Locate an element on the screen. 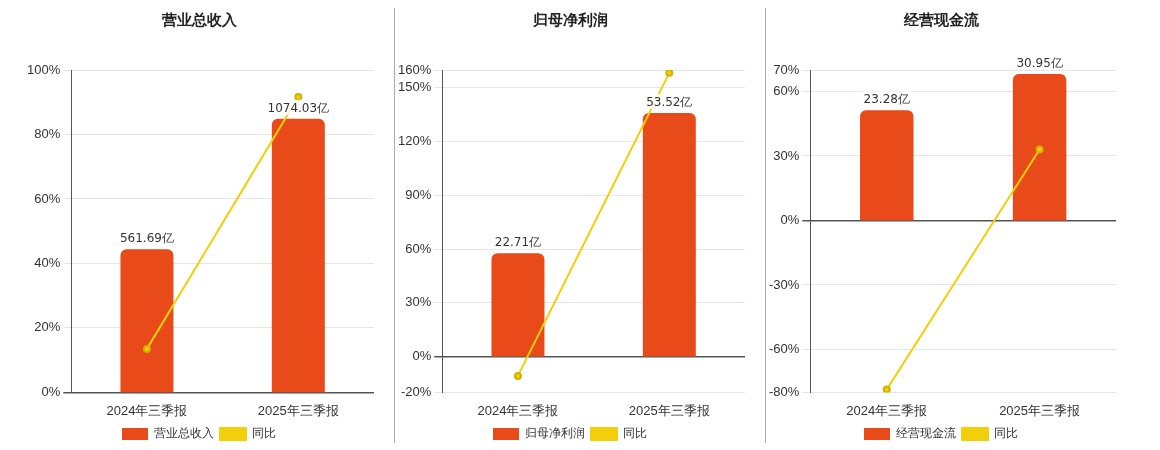  data-label: 22.71亿 is located at coordinates (518, 242).